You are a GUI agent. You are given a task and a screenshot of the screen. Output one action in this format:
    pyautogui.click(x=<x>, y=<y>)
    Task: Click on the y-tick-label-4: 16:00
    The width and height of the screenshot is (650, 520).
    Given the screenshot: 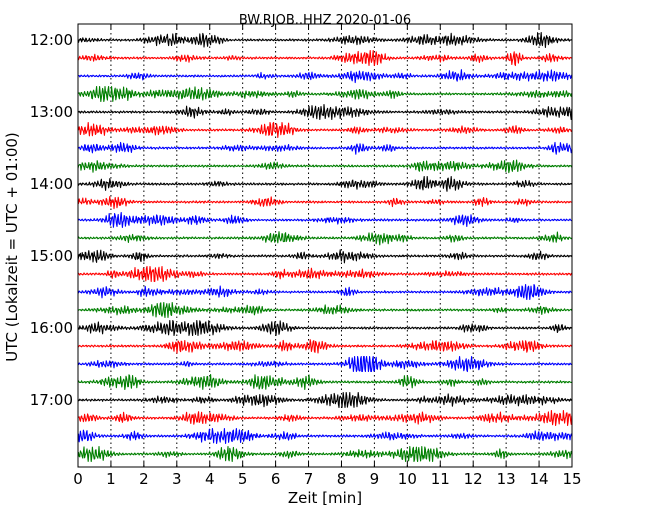 What is the action you would take?
    pyautogui.click(x=51, y=328)
    